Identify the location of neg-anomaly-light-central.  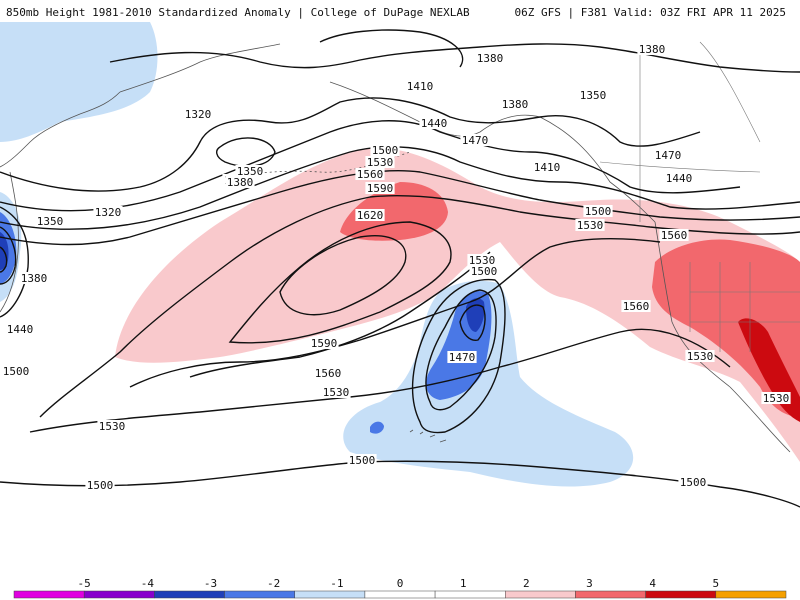
(488, 383).